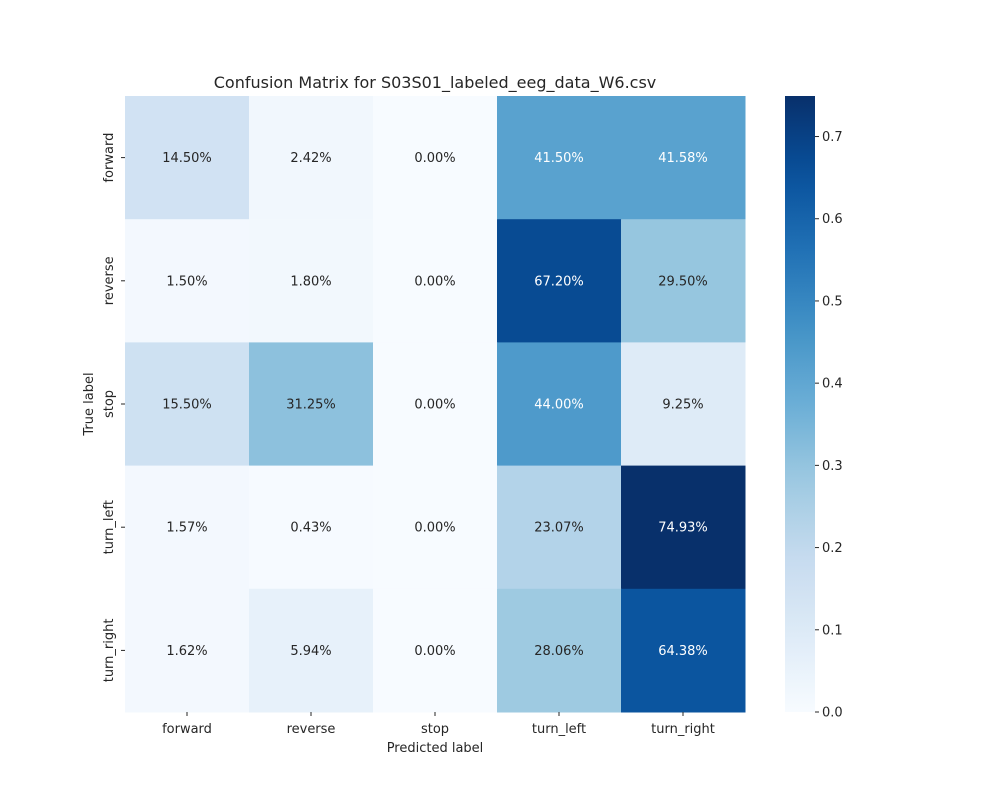 The width and height of the screenshot is (1000, 800). What do you see at coordinates (109, 280) in the screenshot?
I see `y-tick-label: reverse` at bounding box center [109, 280].